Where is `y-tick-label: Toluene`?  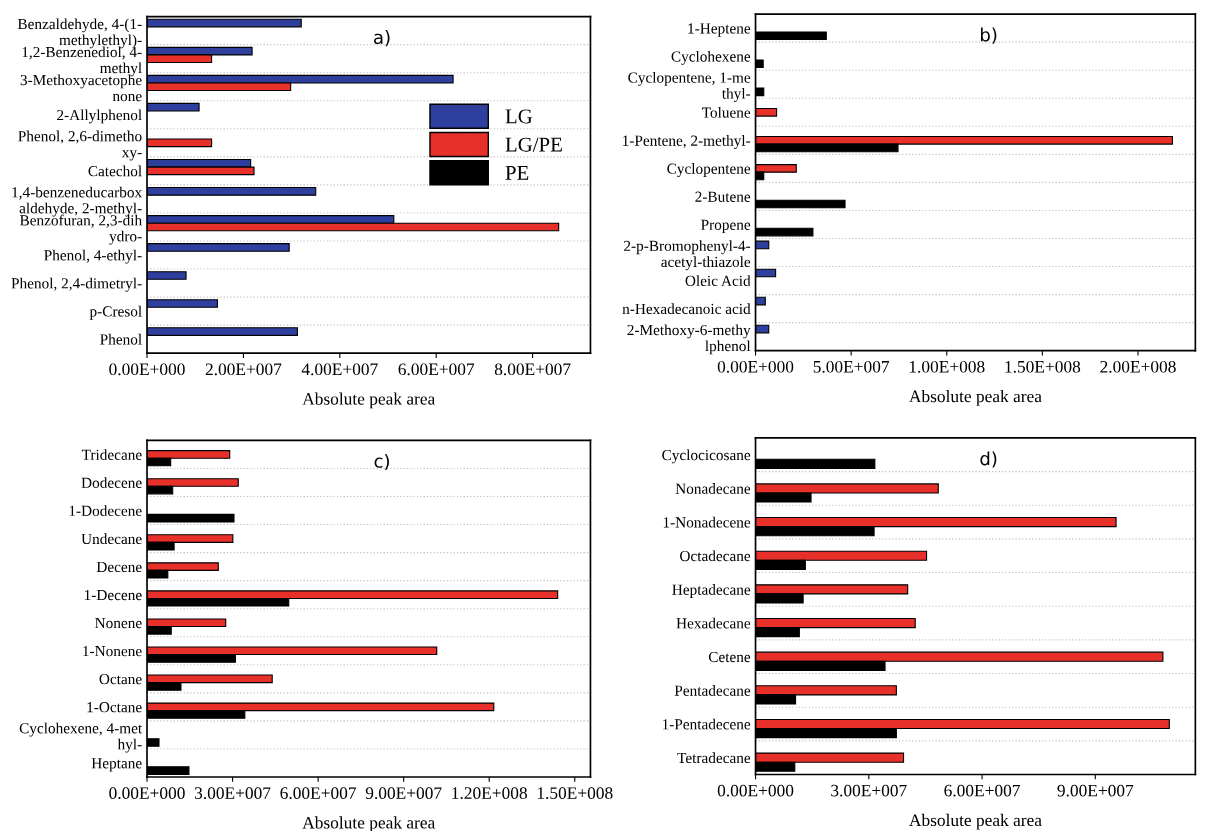
y-tick-label: Toluene is located at coordinates (726, 112).